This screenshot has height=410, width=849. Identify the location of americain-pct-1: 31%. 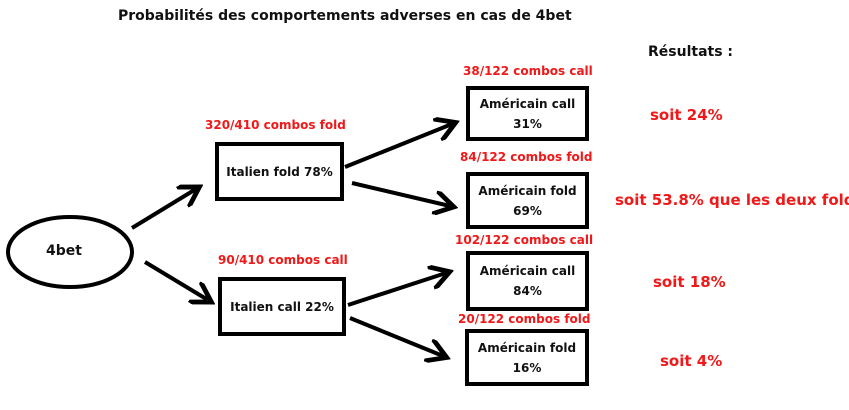
(527, 123).